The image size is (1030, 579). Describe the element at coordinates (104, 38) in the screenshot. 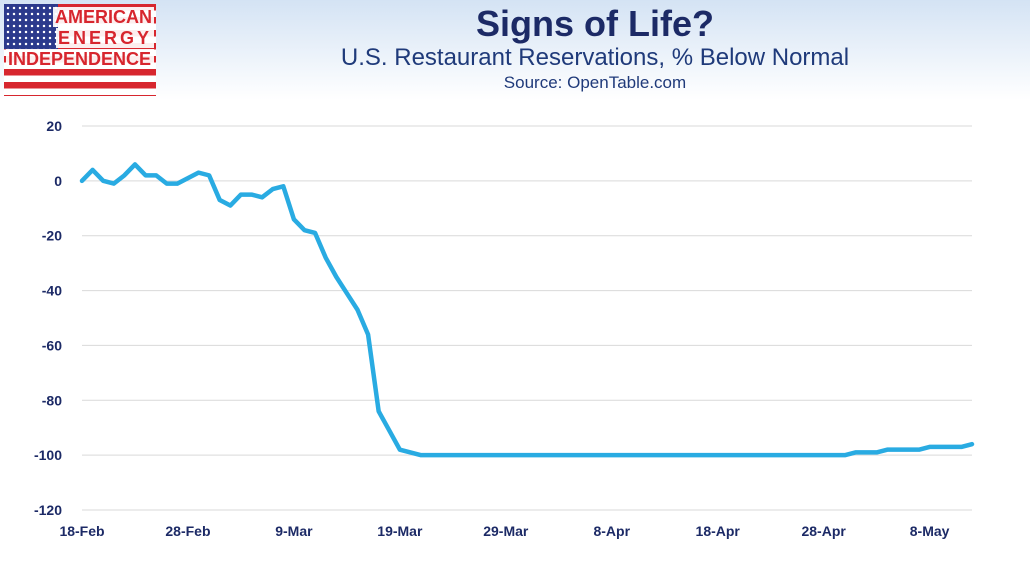

I see `logo-line-energy: ENERGY` at that location.